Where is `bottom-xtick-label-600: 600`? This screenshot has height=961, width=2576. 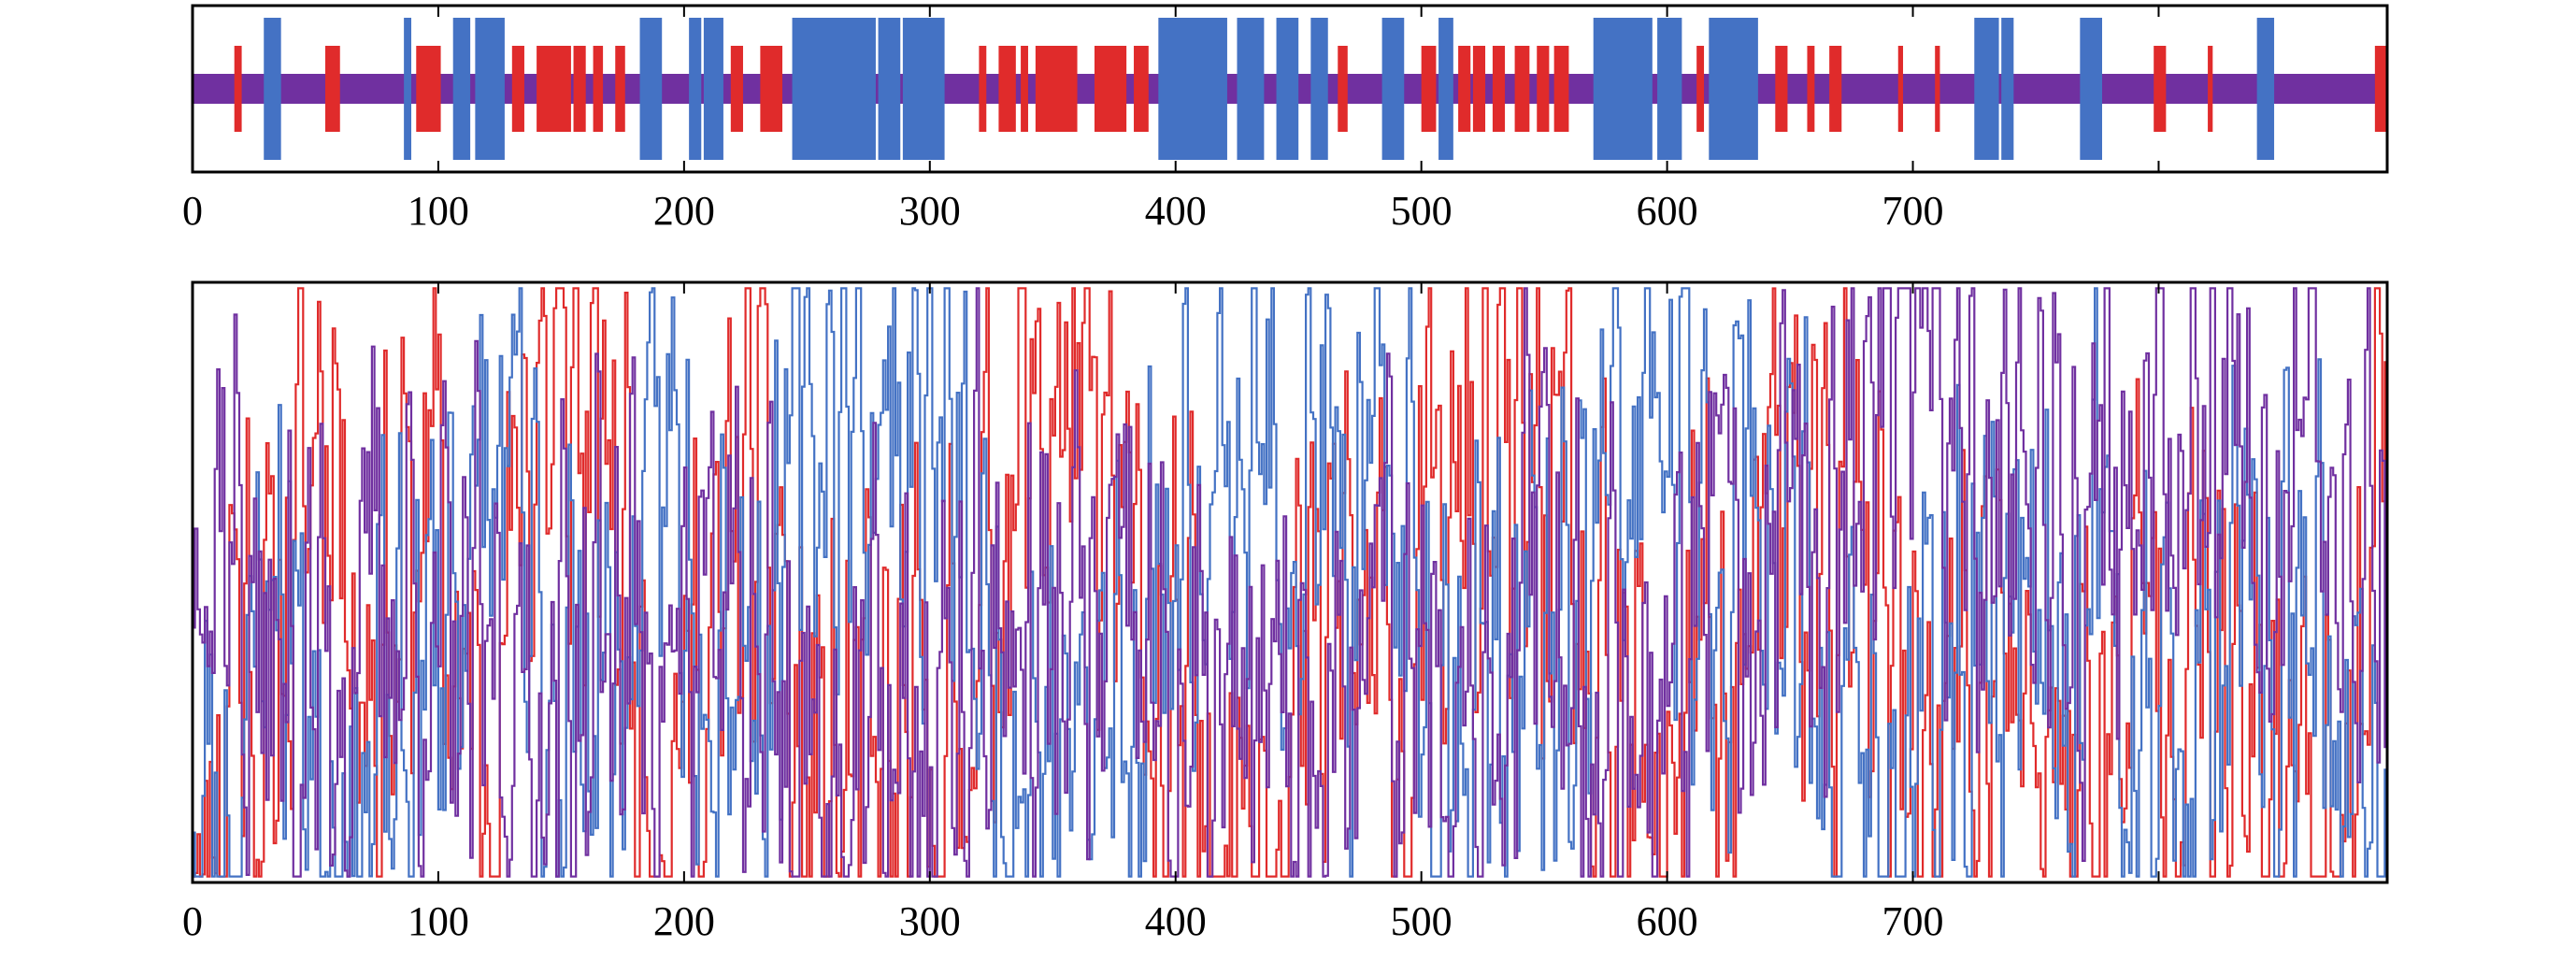 bottom-xtick-label-600: 600 is located at coordinates (1667, 921).